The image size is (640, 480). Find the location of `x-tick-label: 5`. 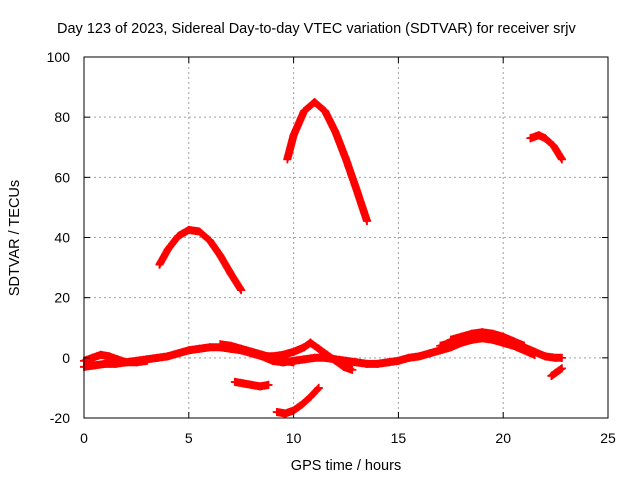

x-tick-label: 5 is located at coordinates (189, 438).